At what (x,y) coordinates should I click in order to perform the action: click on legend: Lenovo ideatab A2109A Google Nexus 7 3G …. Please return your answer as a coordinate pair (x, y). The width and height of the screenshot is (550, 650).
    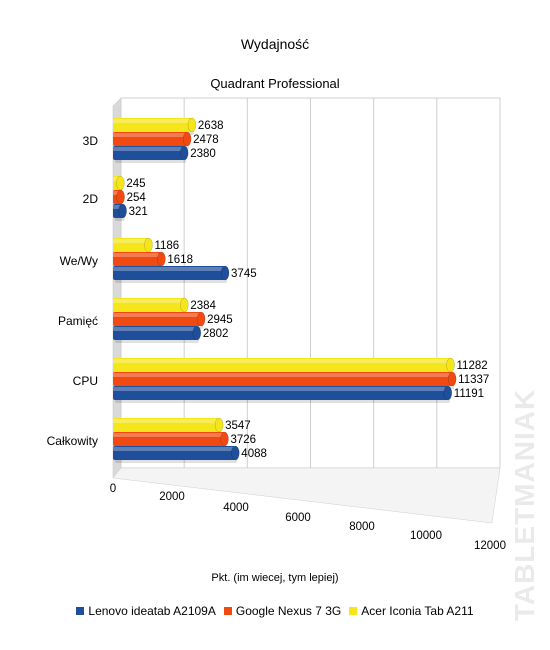
    Looking at the image, I should click on (275, 611).